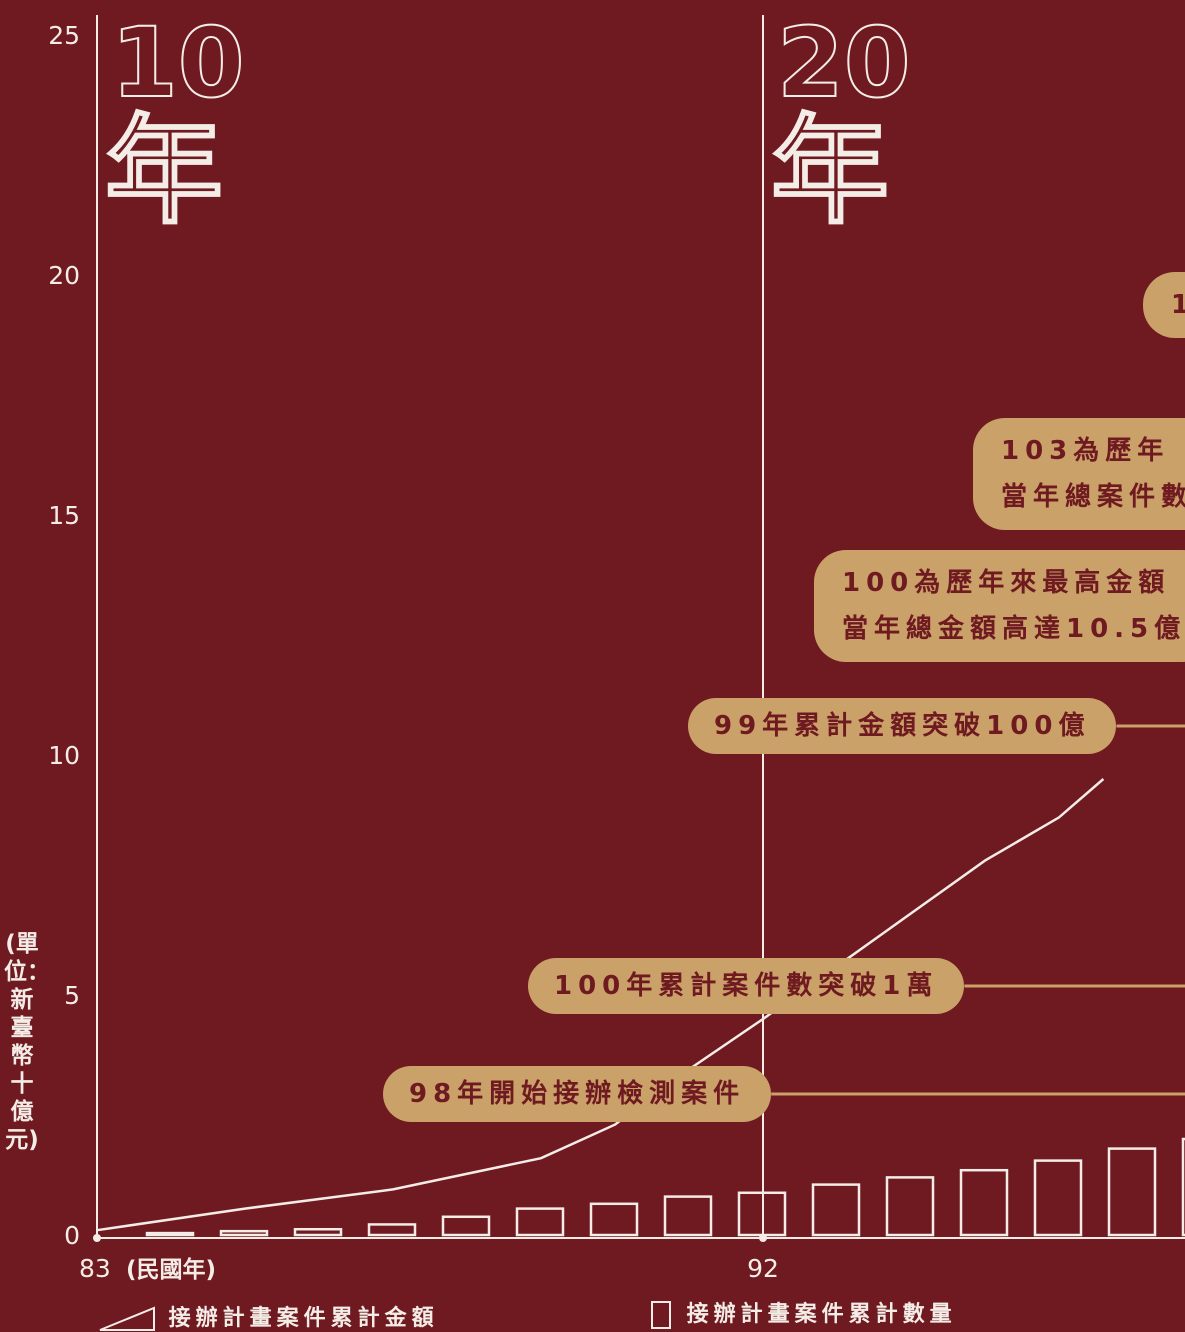 This screenshot has height=1332, width=1185. Describe the element at coordinates (1079, 474) in the screenshot. I see `annotation-callout: 103為歷年 當年總案件數` at that location.